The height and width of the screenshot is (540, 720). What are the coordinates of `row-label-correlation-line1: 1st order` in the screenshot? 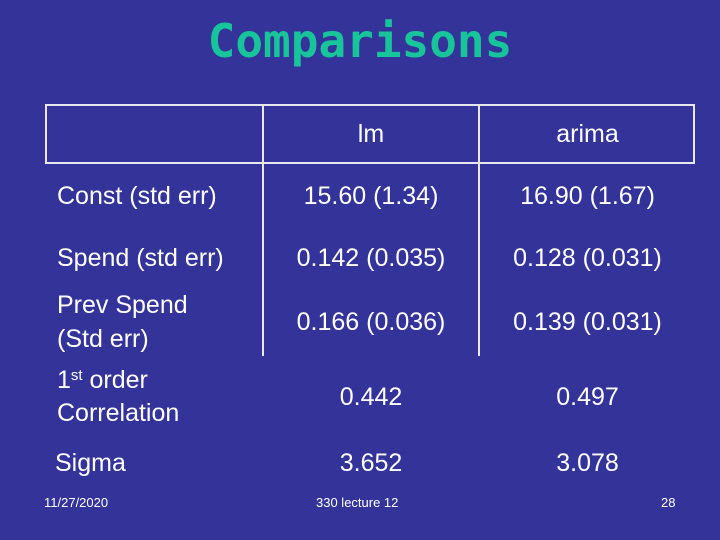 It's located at (102, 380).